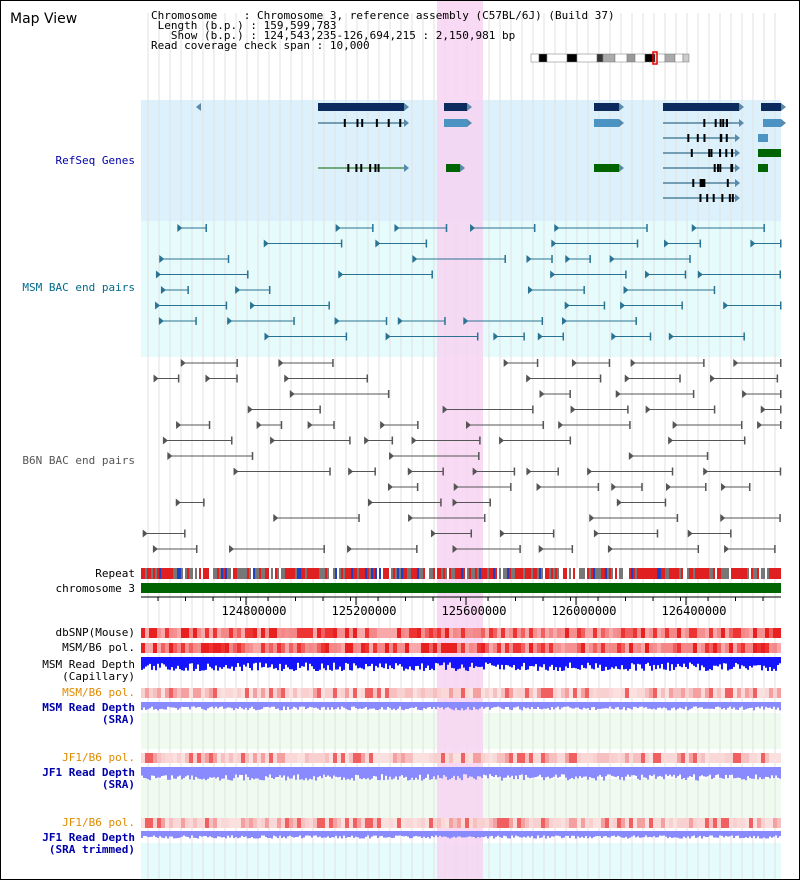  I want to click on track-label-jf1-depth-trimmed: JF1 Read Depth (SRA trimmed), so click(88, 843).